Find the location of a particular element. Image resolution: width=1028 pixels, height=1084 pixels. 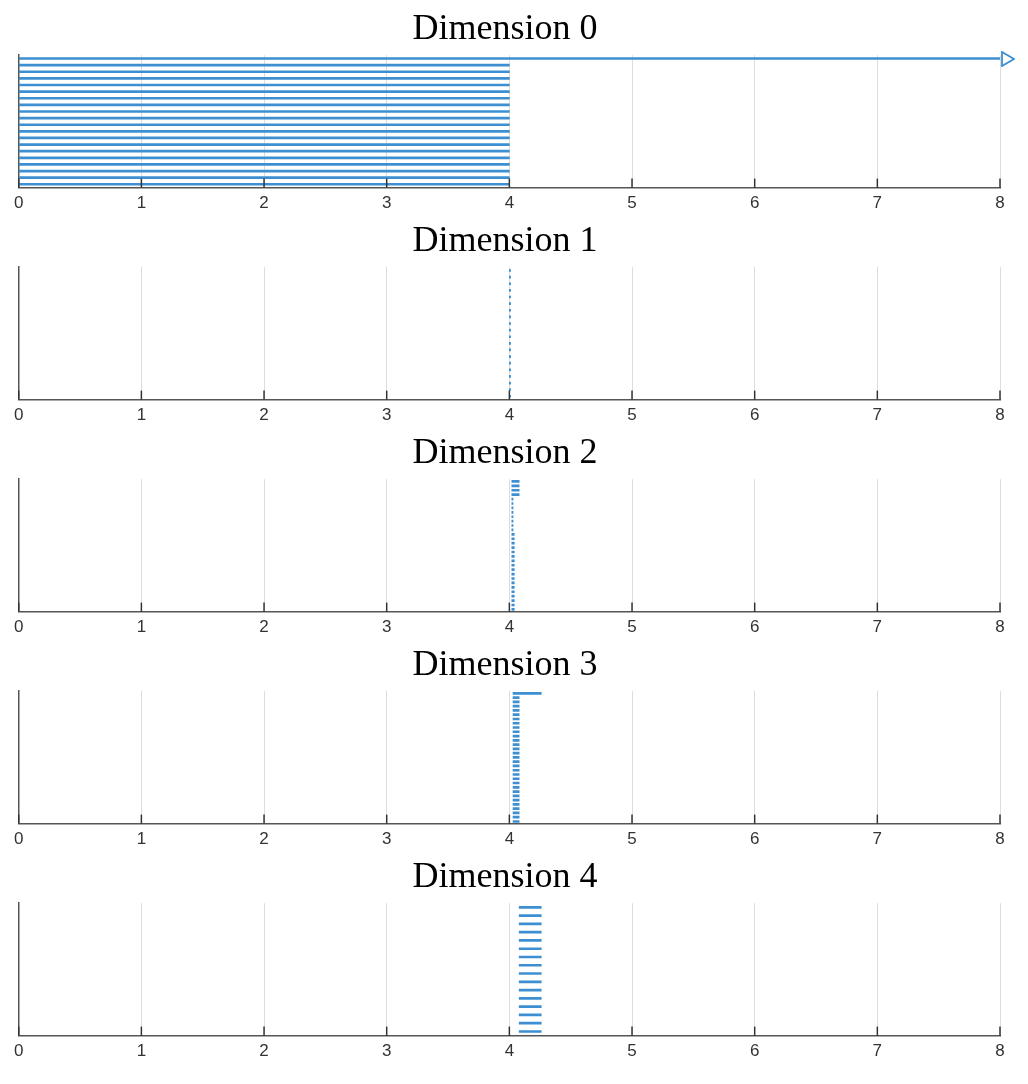

chart-title: Dimension 0 is located at coordinates (505, 27).